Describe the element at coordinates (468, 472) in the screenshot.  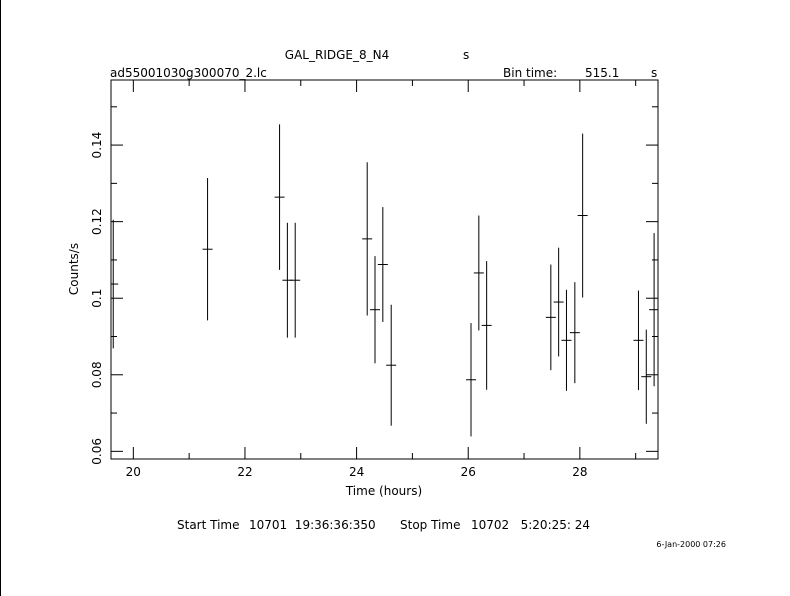
I see `x-tick-label: 26` at that location.